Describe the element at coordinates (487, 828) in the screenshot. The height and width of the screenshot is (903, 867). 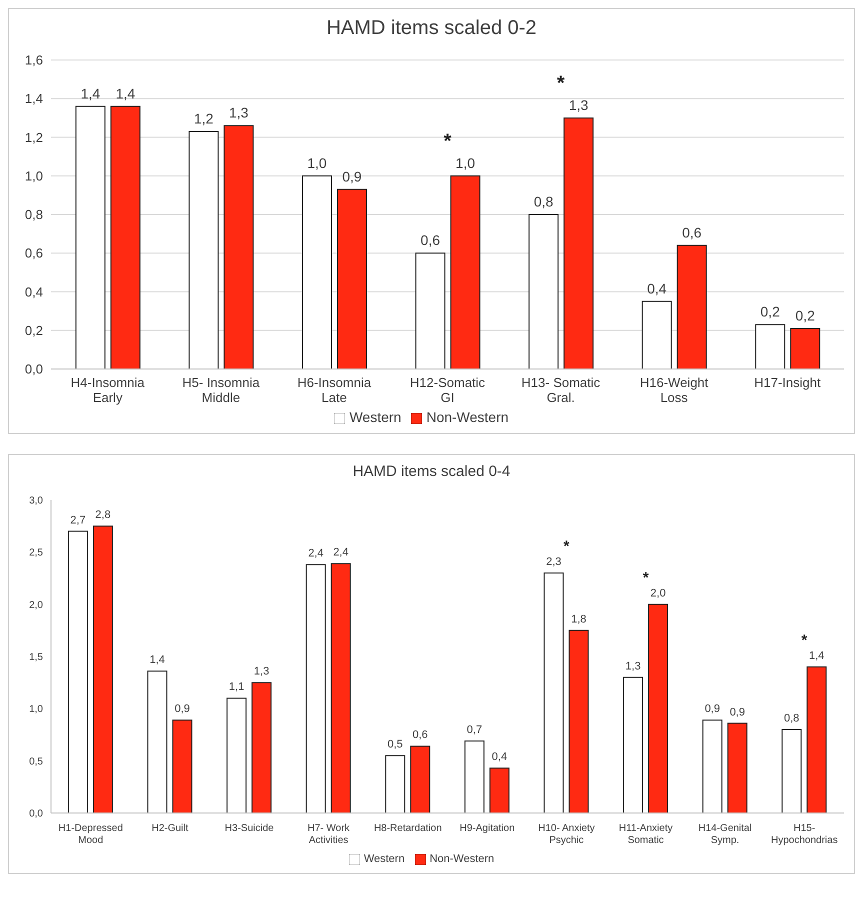
I see `x-tick-label: H9-Agitation` at that location.